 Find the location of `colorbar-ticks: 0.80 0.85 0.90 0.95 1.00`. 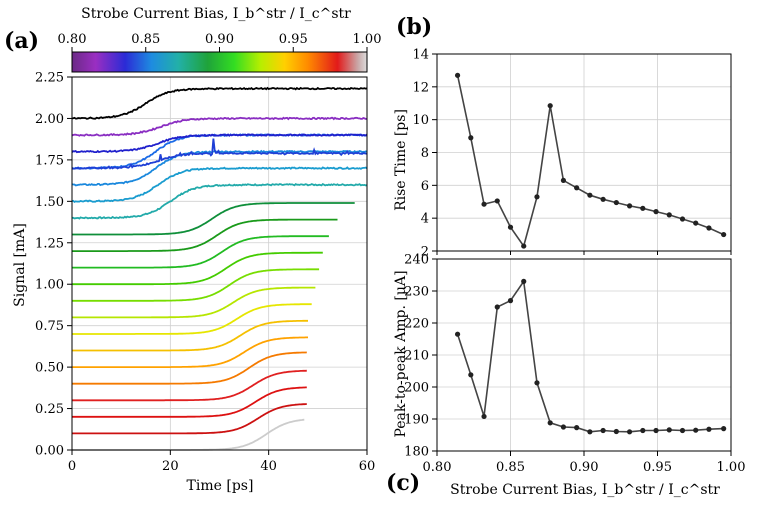

colorbar-ticks: 0.80 0.85 0.90 0.95 1.00 is located at coordinates (220, 42).